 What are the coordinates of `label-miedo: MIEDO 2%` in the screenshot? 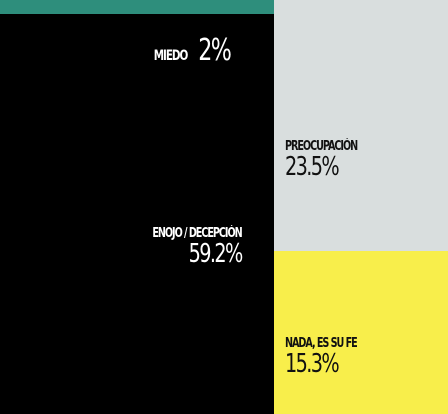 It's located at (187, 50).